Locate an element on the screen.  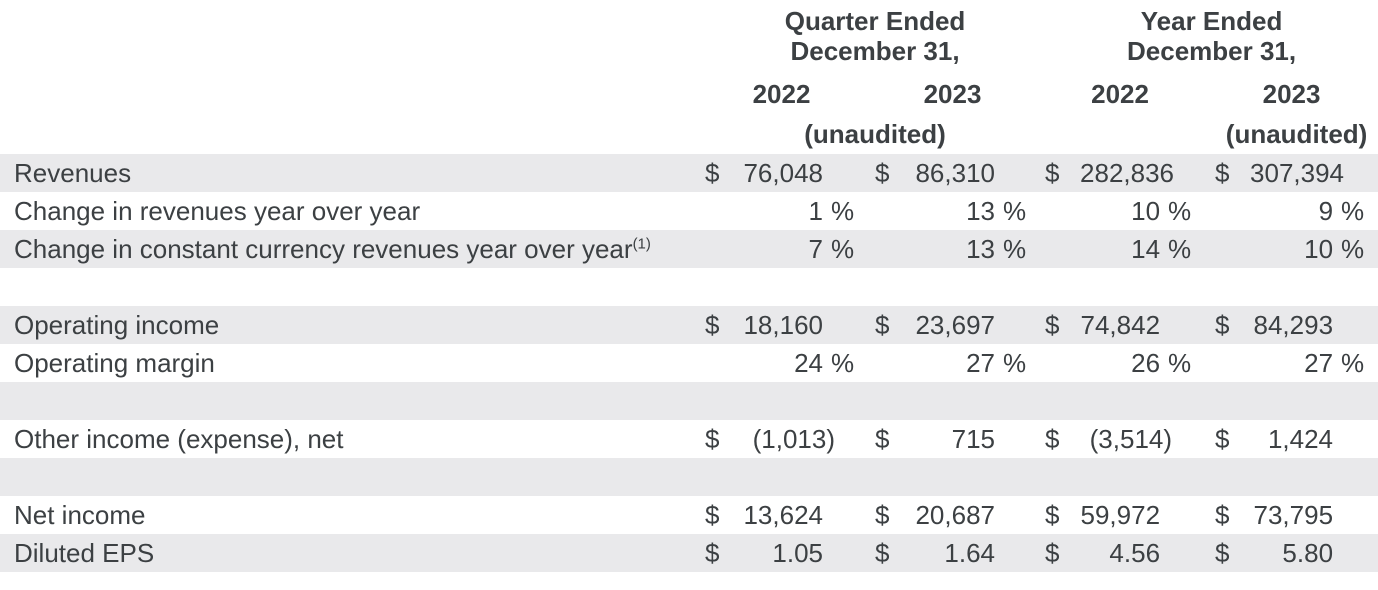
value-cell-q2022: 18,160 is located at coordinates (783, 324).